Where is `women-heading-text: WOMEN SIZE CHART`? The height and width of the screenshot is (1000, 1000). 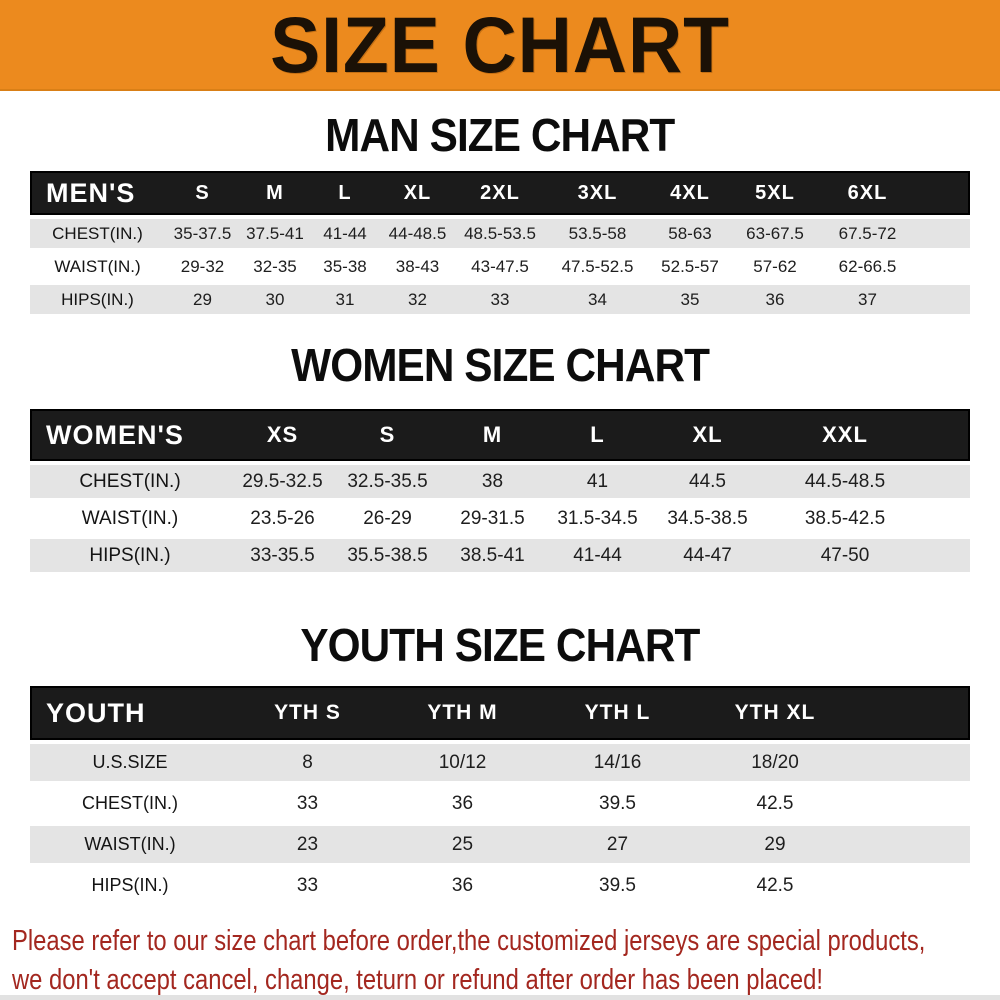
women-heading-text: WOMEN SIZE CHART is located at coordinates (500, 365).